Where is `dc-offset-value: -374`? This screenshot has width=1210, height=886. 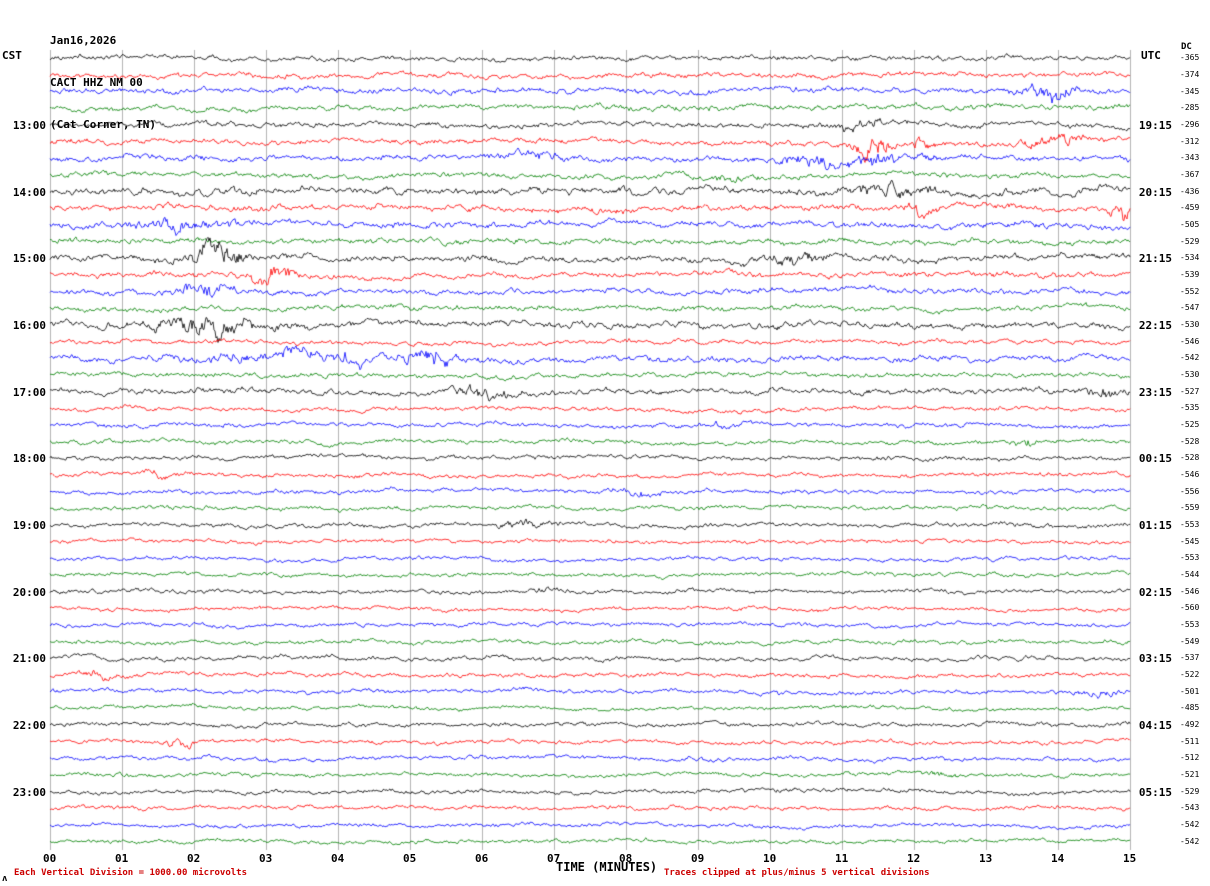 dc-offset-value: -374 is located at coordinates (1190, 74).